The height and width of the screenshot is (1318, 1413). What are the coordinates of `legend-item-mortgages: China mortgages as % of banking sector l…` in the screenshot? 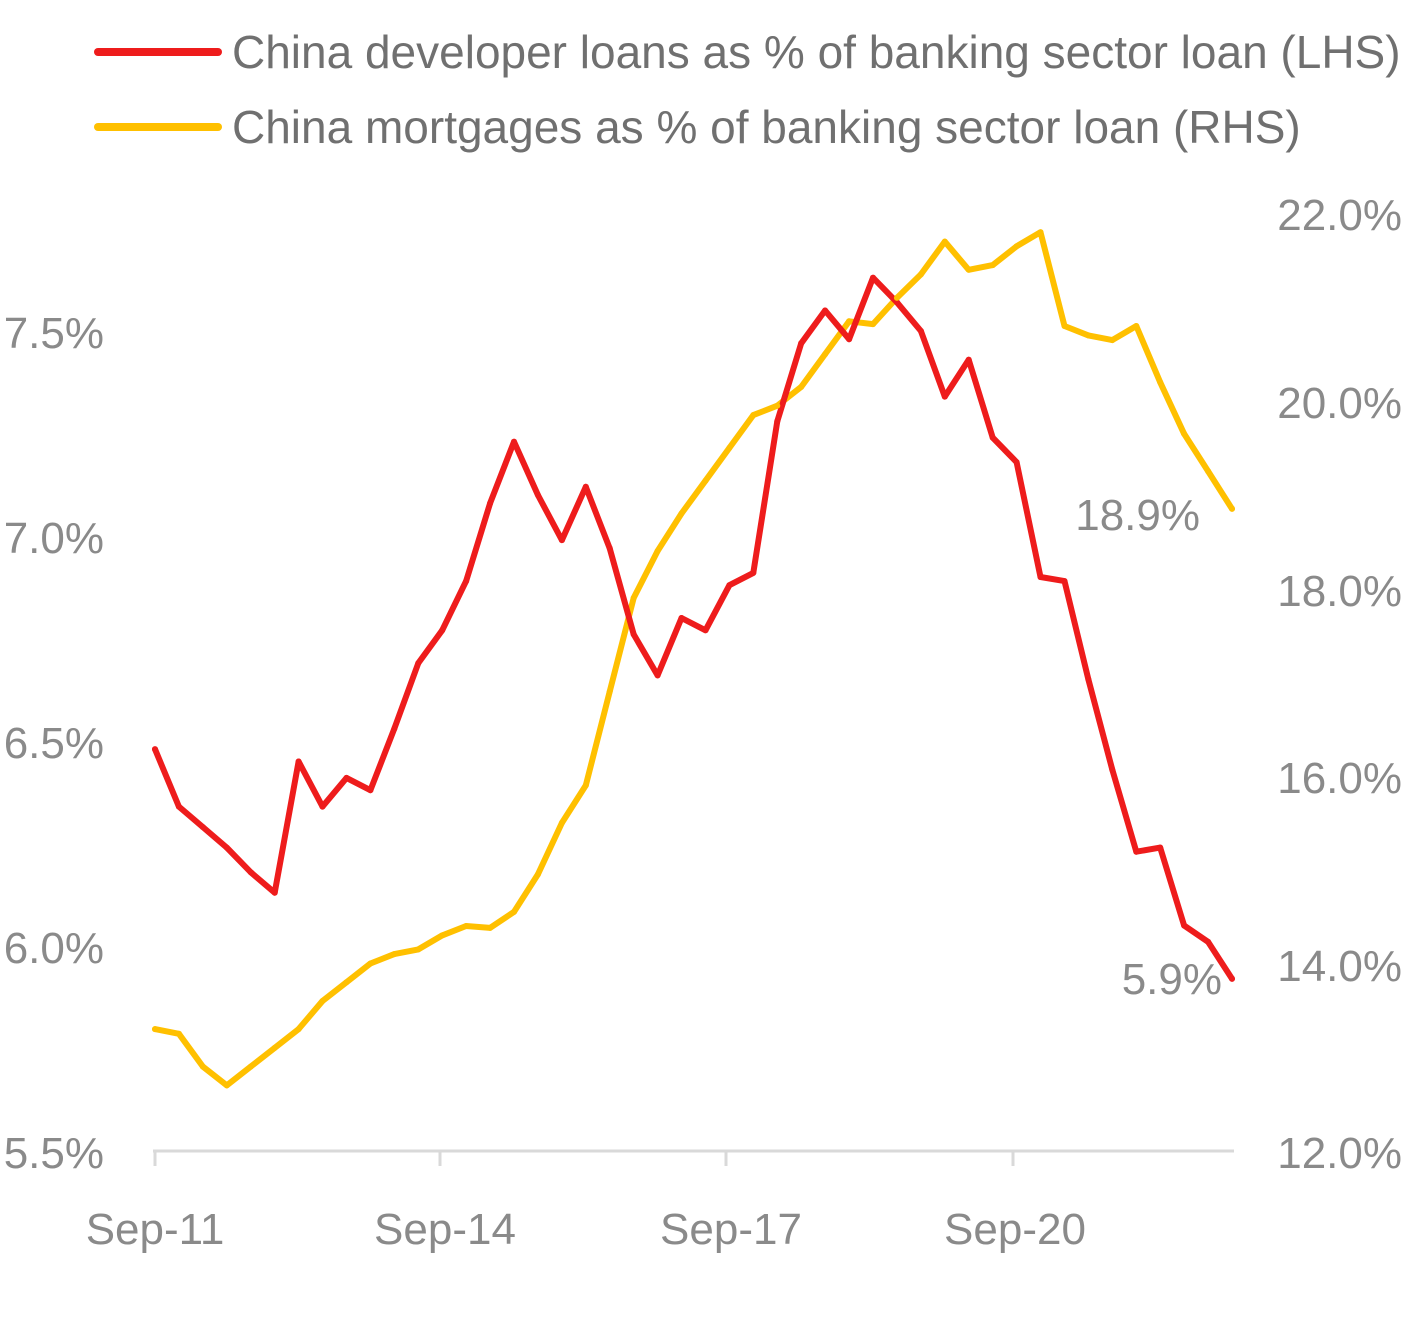 It's located at (697, 127).